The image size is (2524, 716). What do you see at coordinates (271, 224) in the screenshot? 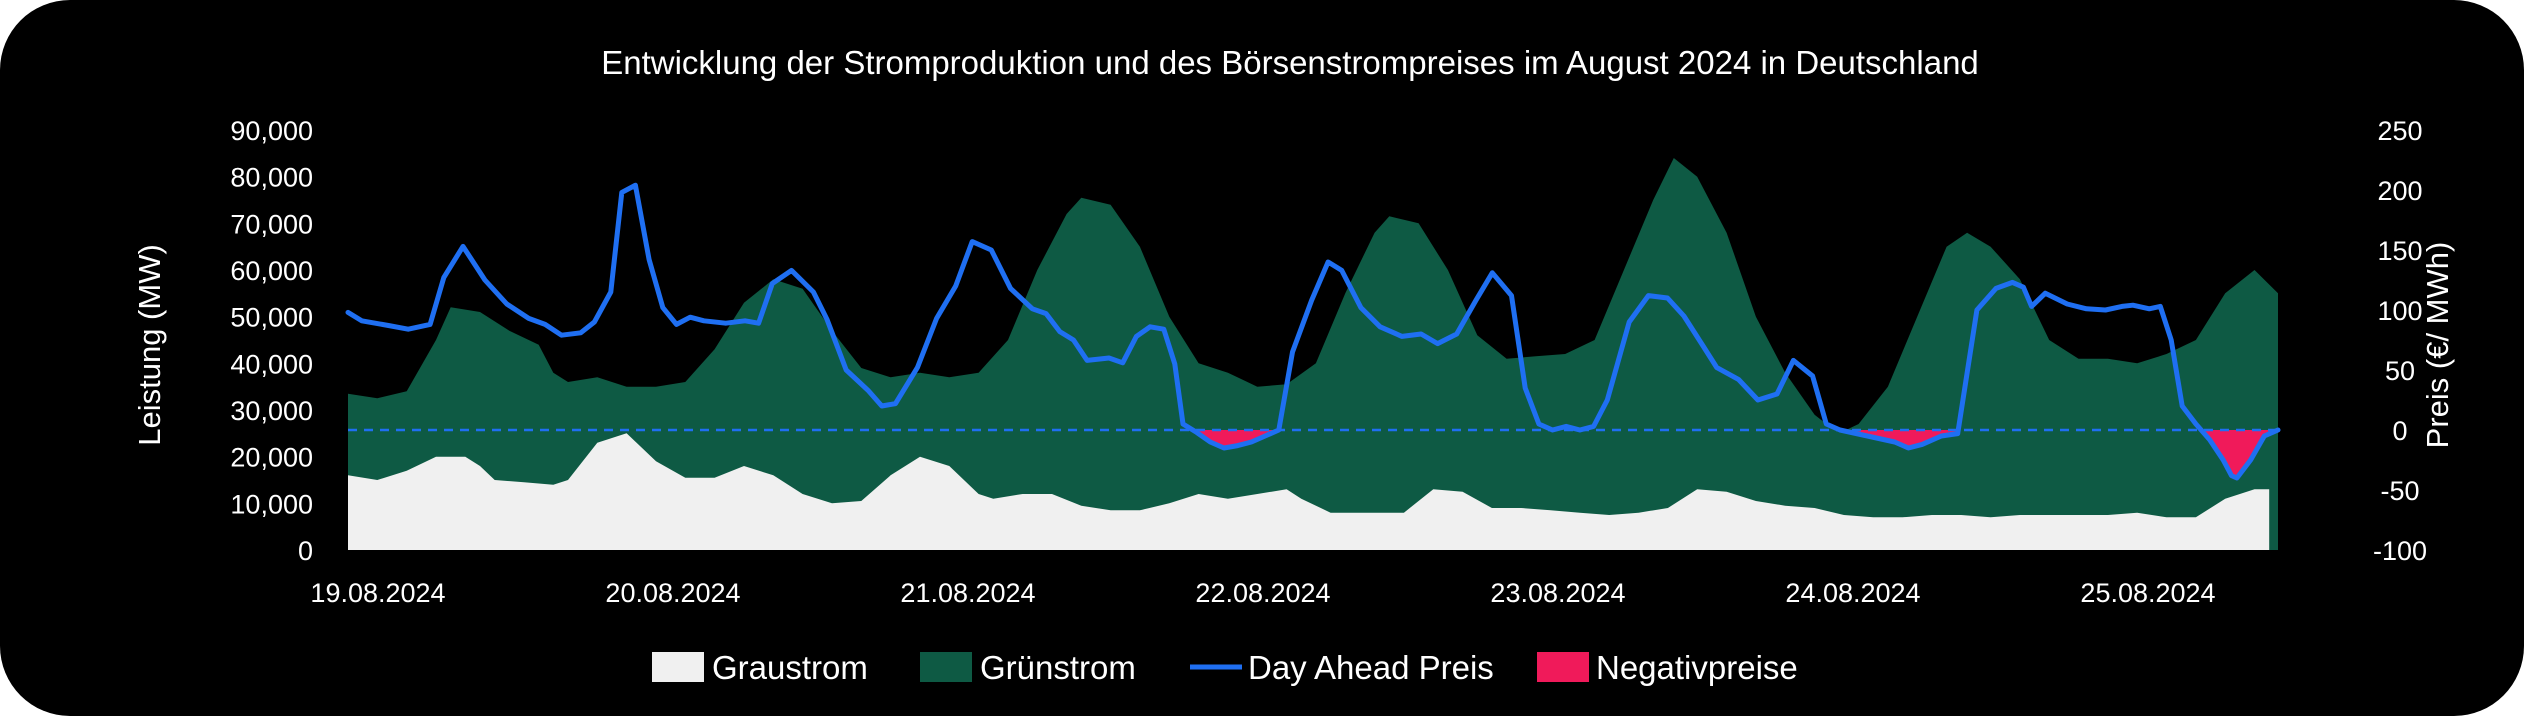
I see `left-tick-label: 70,000` at bounding box center [271, 224].